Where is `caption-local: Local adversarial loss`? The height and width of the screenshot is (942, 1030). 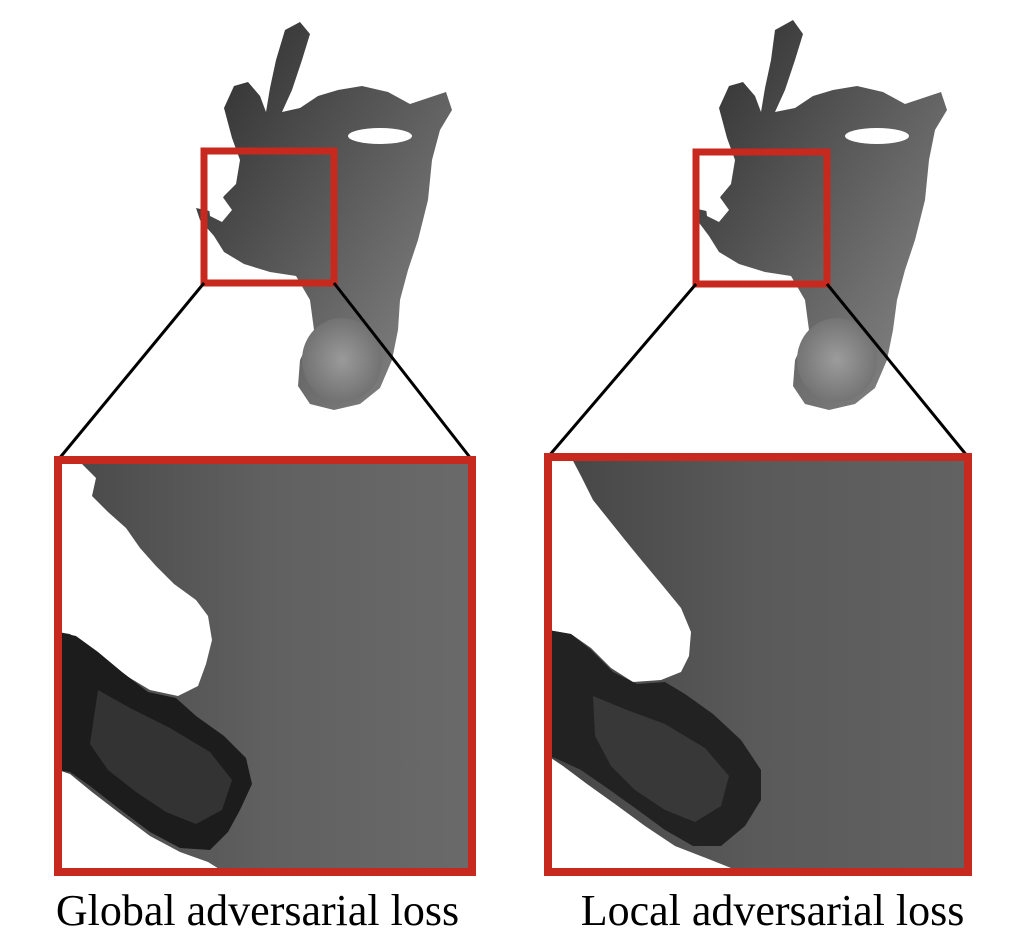
caption-local: Local adversarial loss is located at coordinates (772, 910).